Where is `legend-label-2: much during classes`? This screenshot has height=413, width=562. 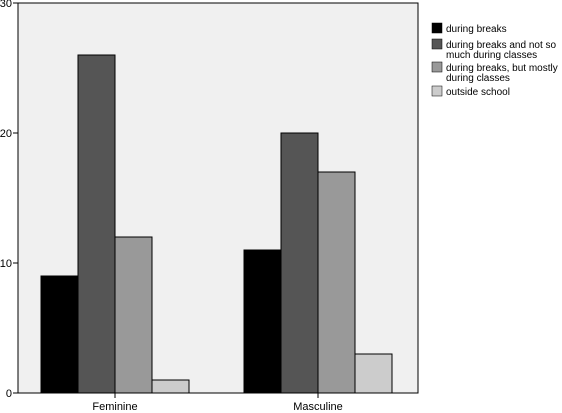 legend-label-2: much during classes is located at coordinates (491, 55).